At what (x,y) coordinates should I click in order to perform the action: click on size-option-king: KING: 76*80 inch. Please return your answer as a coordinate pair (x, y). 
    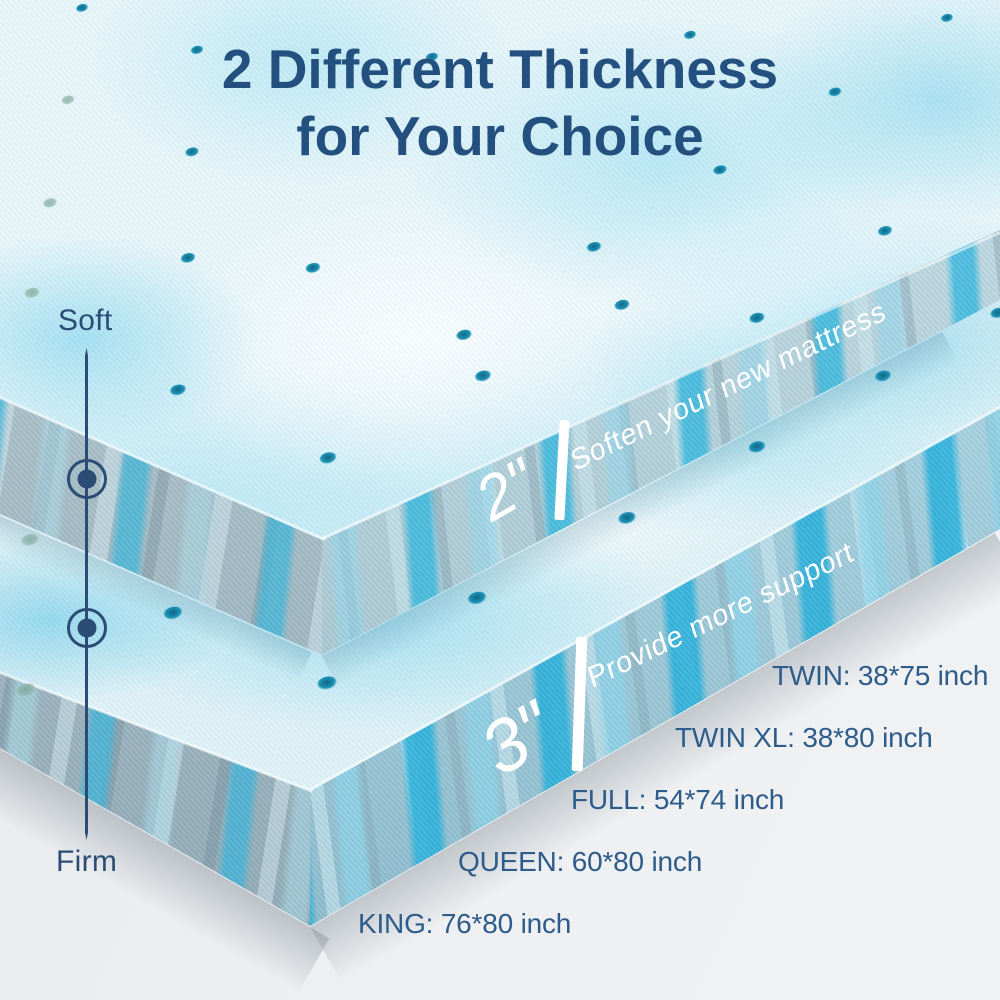
    Looking at the image, I should click on (465, 923).